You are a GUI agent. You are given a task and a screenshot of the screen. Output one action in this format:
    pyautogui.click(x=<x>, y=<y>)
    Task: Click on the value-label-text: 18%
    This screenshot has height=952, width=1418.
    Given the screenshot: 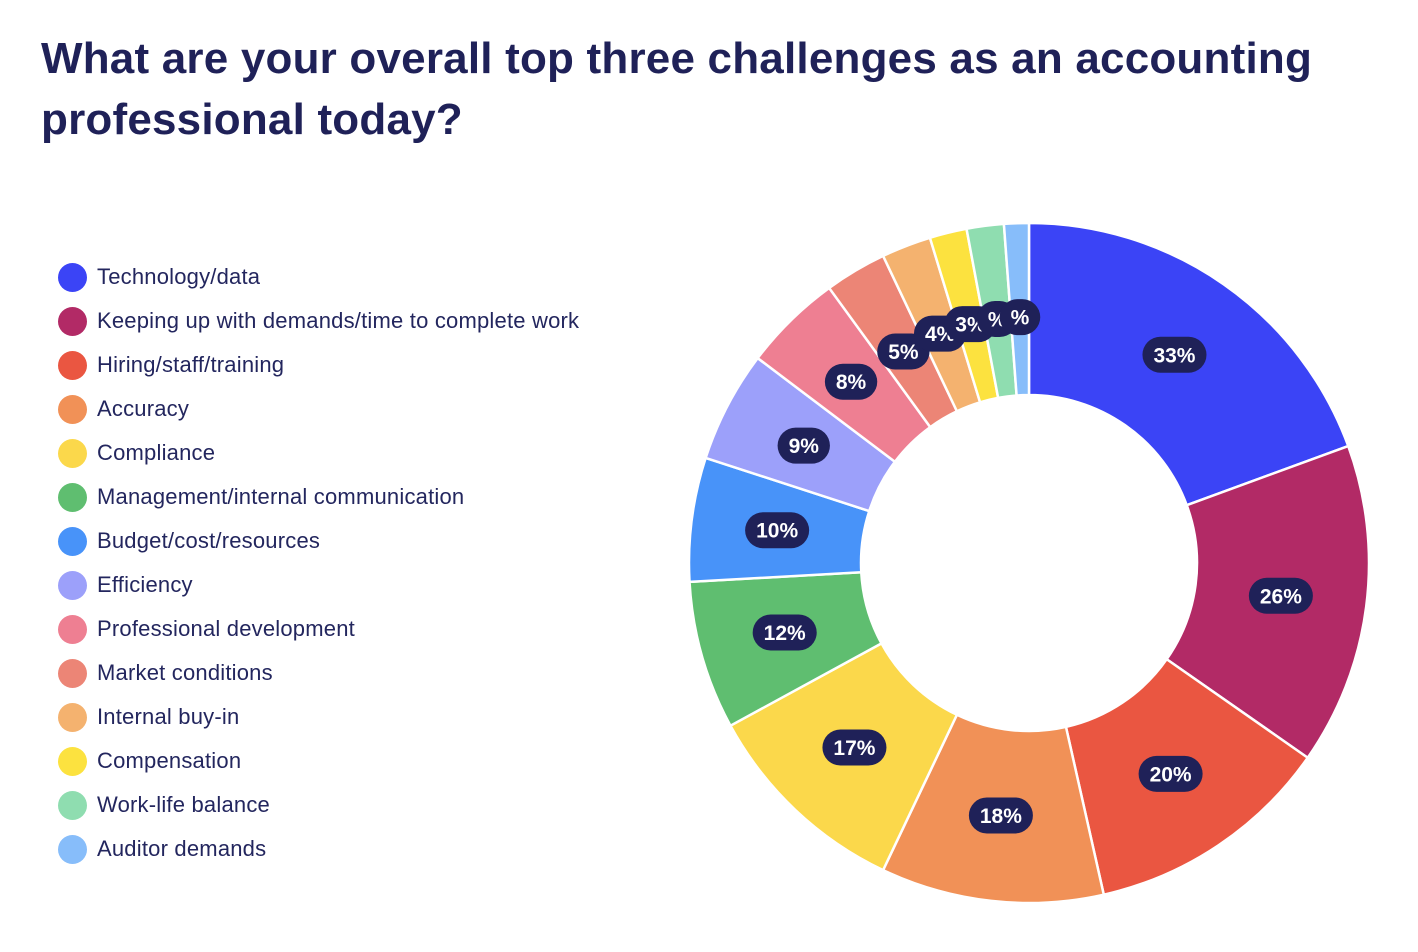 What is the action you would take?
    pyautogui.click(x=1001, y=816)
    